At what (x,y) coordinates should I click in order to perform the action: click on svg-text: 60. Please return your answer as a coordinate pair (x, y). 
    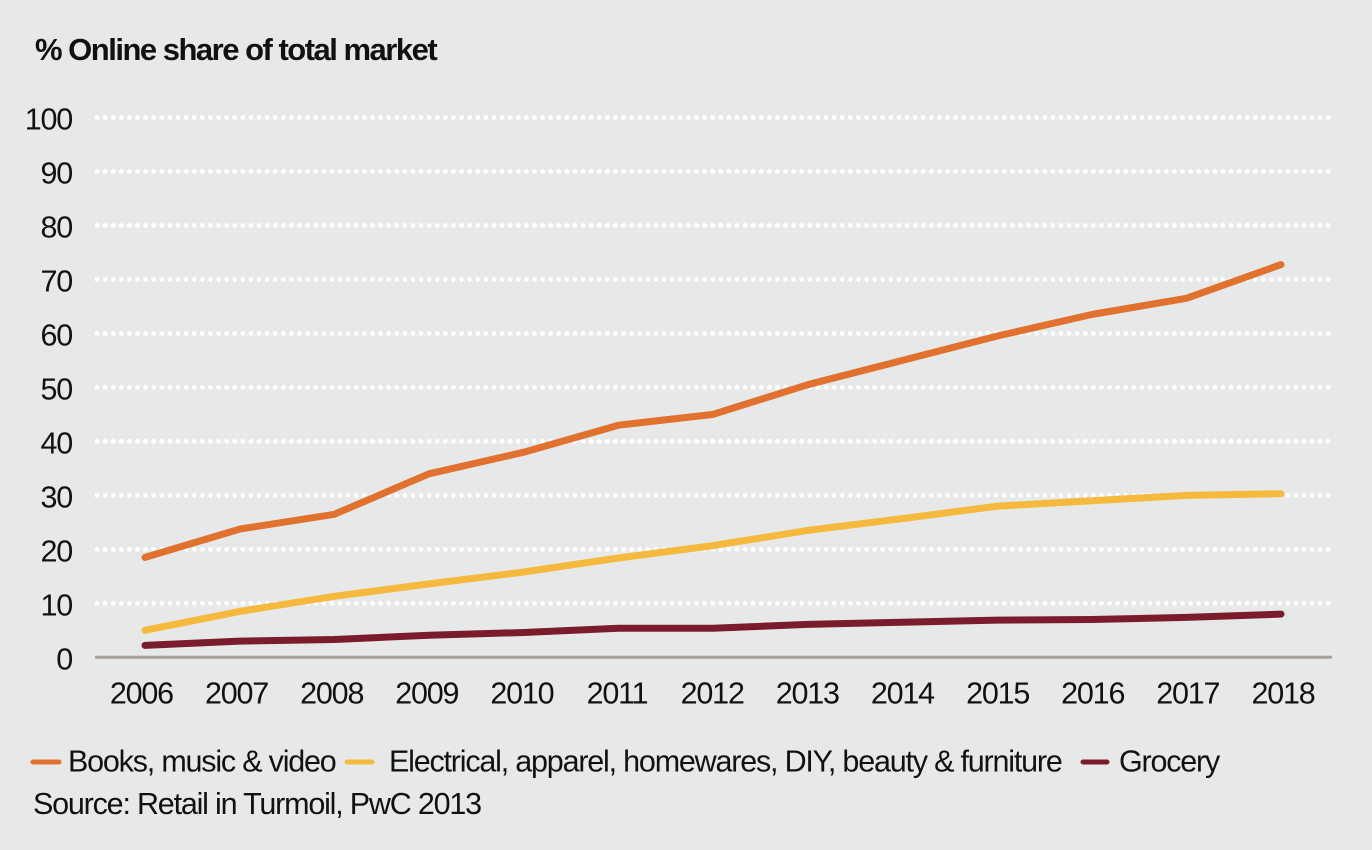
    Looking at the image, I should click on (56, 336).